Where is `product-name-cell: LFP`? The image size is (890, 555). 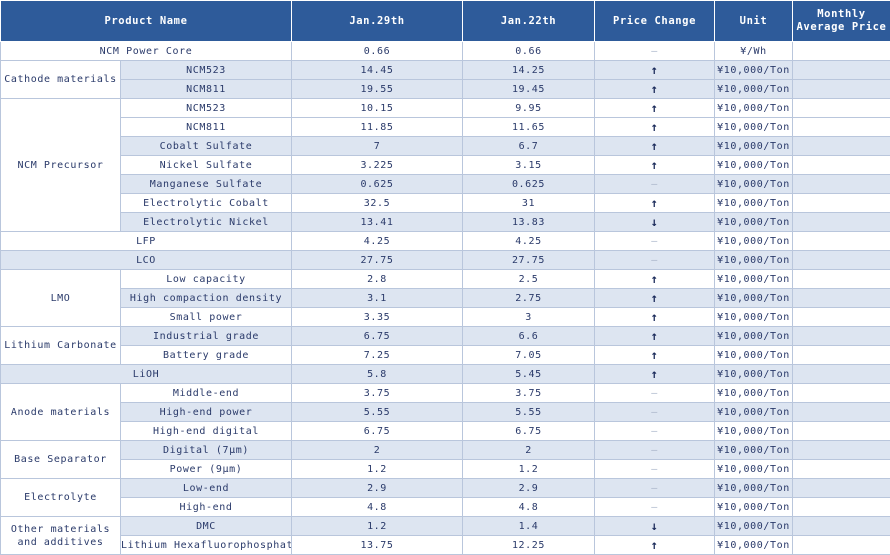 product-name-cell: LFP is located at coordinates (146, 241).